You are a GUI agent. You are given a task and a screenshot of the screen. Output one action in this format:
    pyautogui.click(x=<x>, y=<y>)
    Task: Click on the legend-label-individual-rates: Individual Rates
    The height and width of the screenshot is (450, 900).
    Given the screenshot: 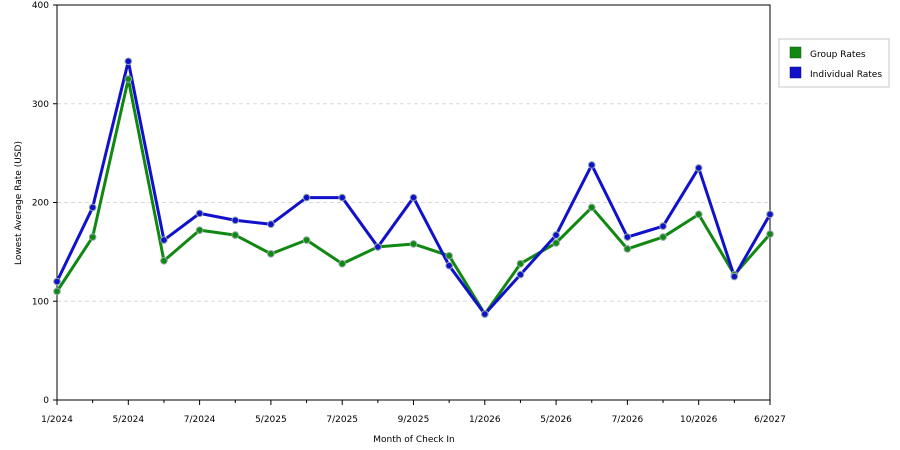 What is the action you would take?
    pyautogui.click(x=846, y=75)
    